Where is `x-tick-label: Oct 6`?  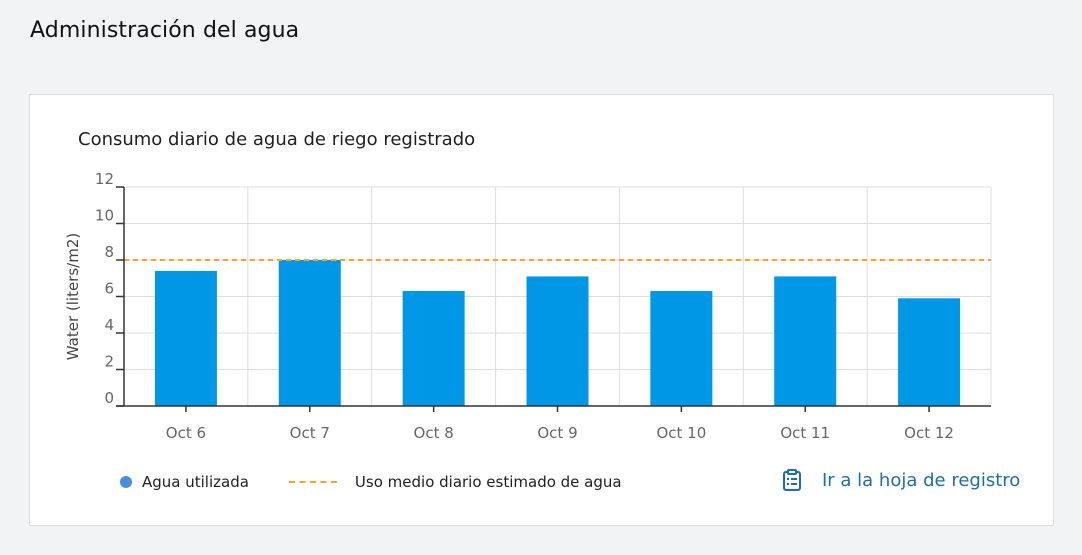
x-tick-label: Oct 6 is located at coordinates (186, 433).